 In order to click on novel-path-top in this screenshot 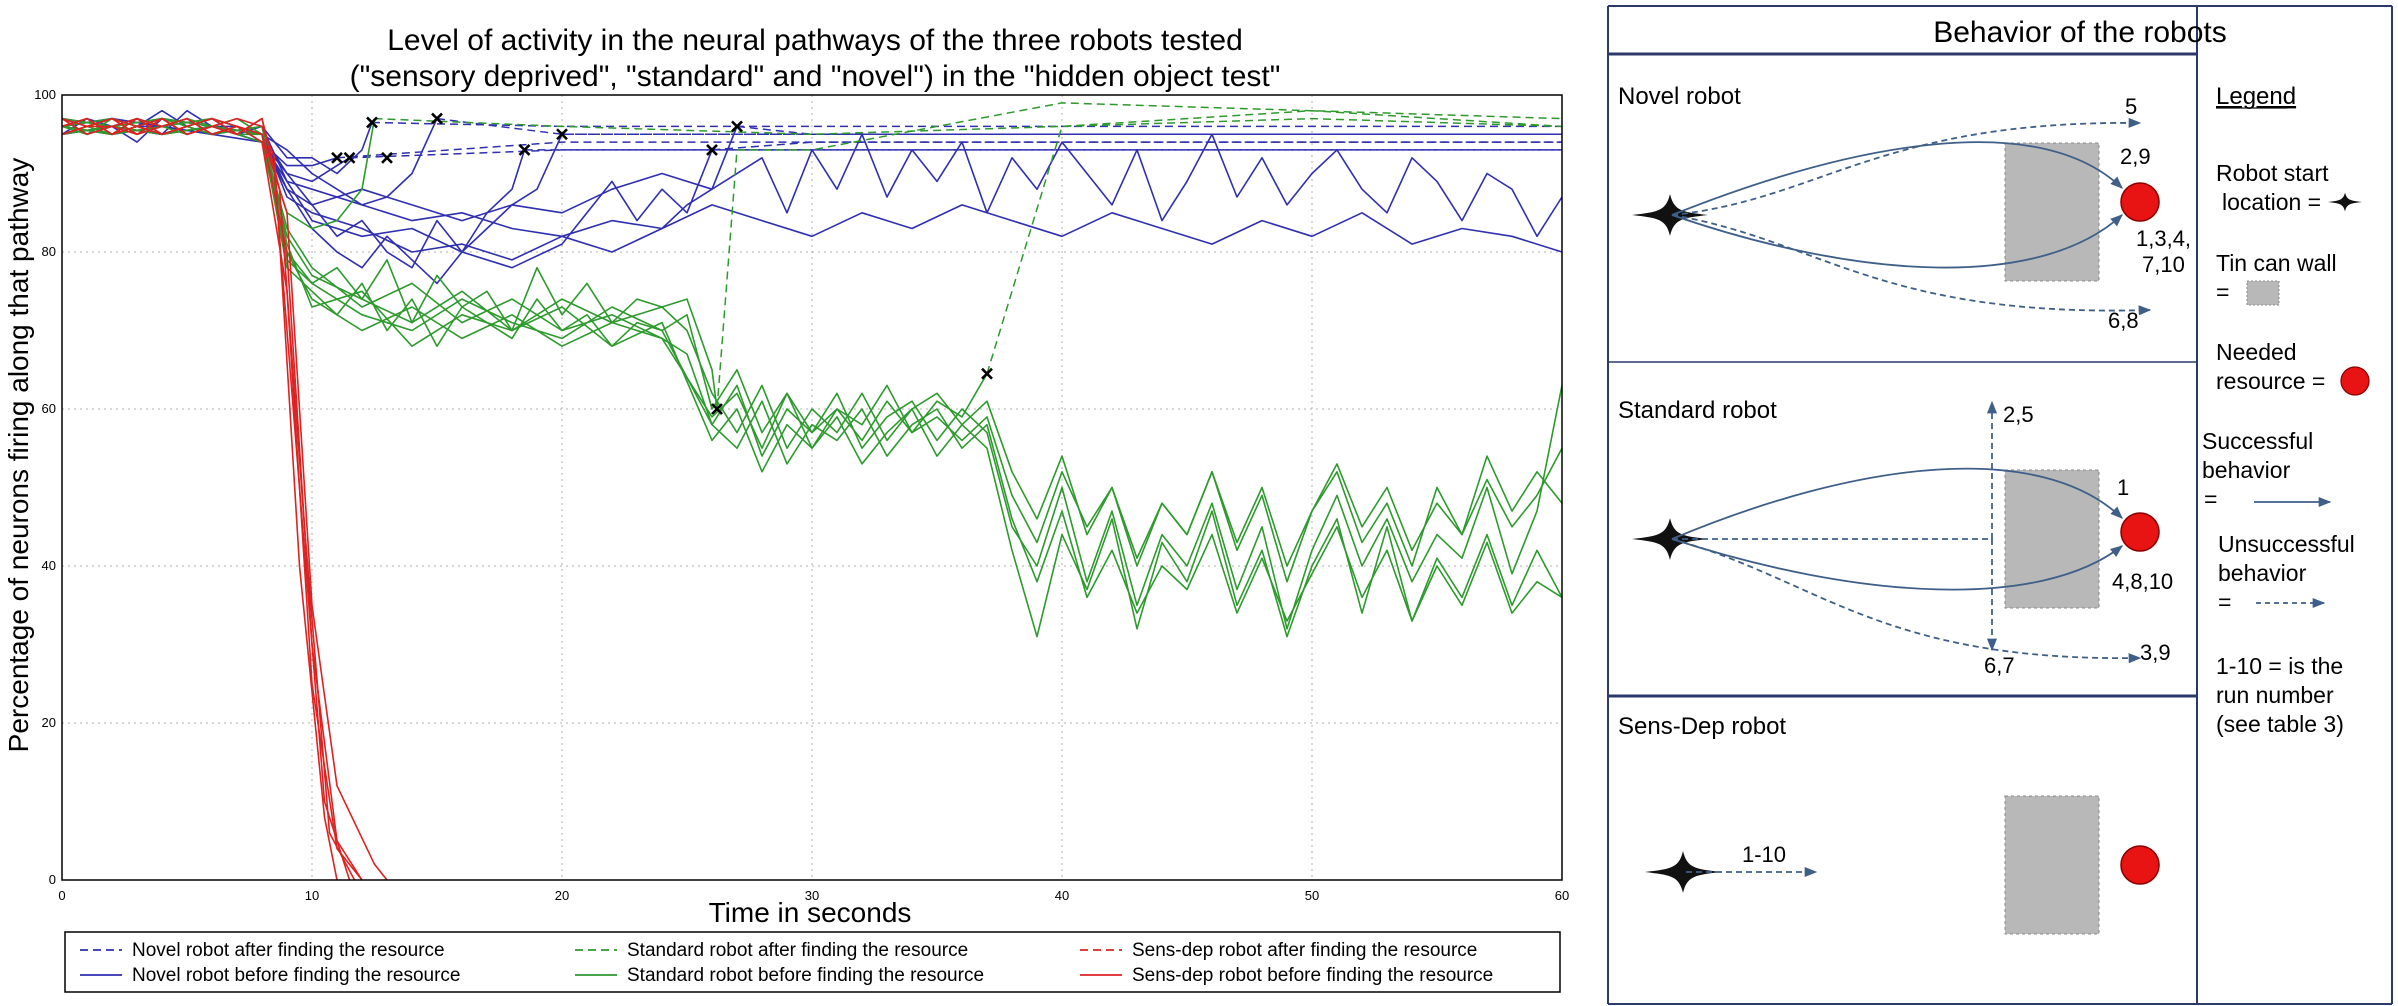, I will do `click(1906, 166)`.